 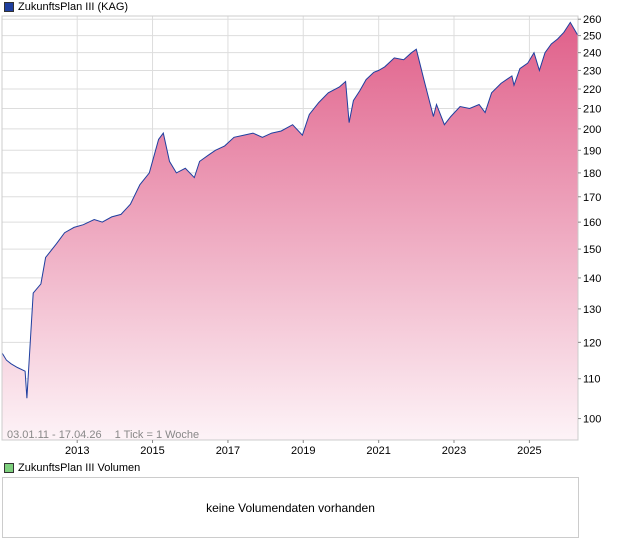 I want to click on y-tick-label: 170, so click(x=592, y=198).